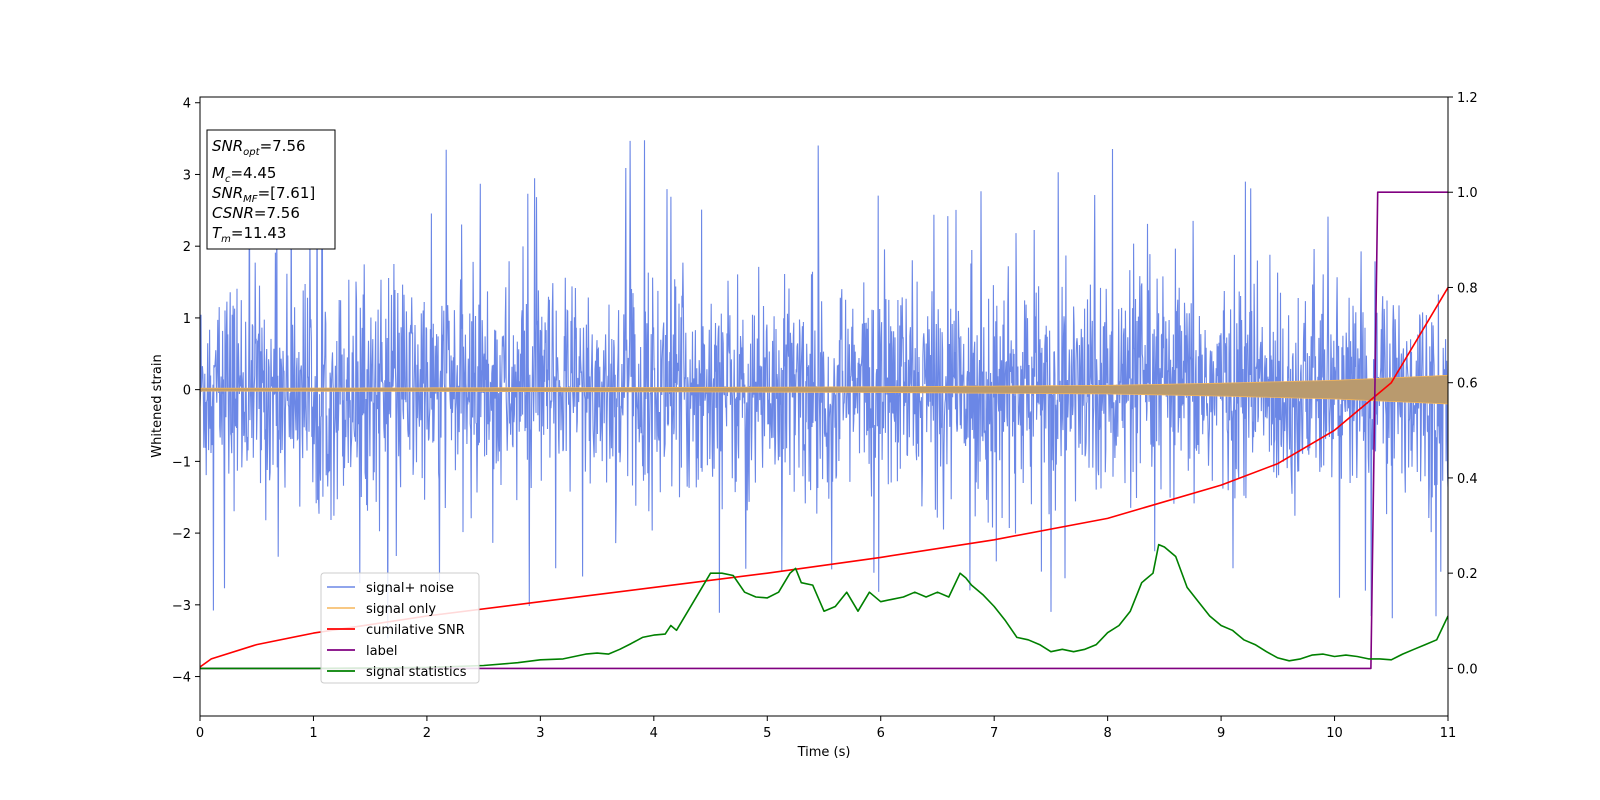 The image size is (1600, 800). Describe the element at coordinates (249, 234) in the screenshot. I see `info-line-4: Tm=11.43` at that location.